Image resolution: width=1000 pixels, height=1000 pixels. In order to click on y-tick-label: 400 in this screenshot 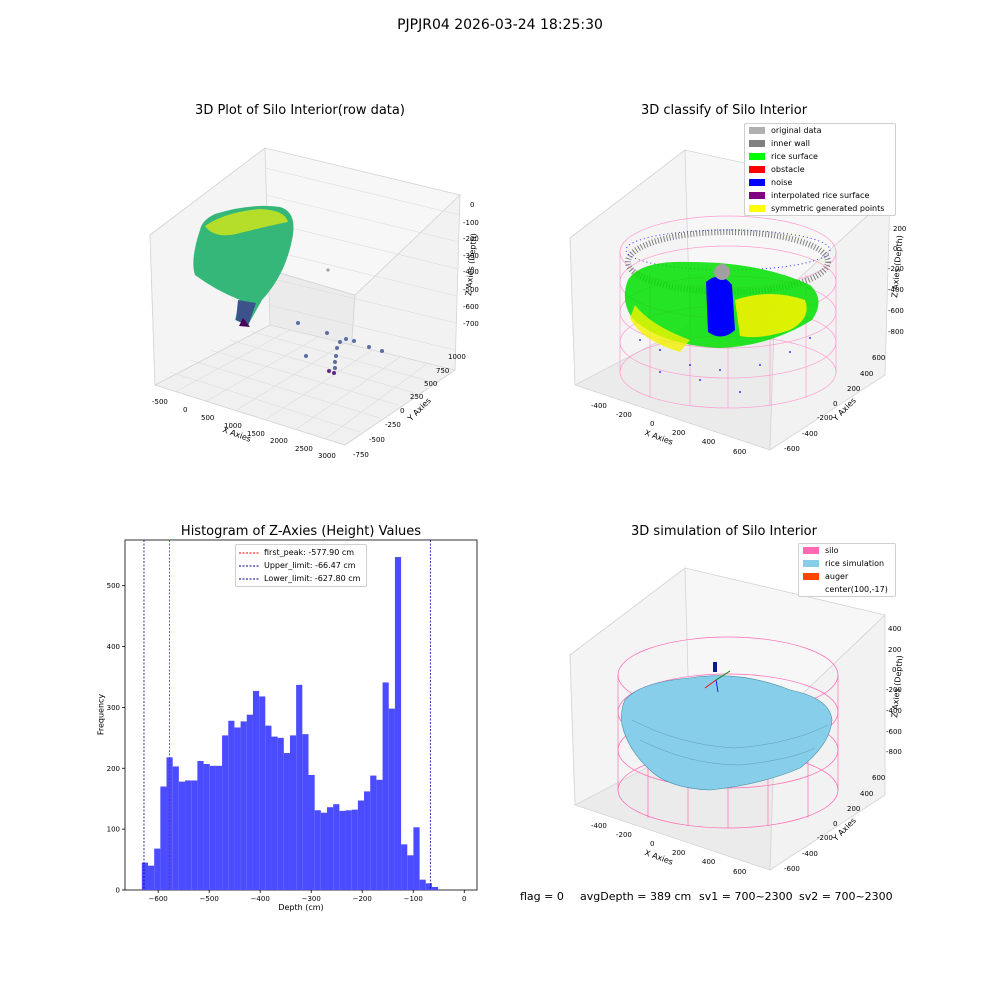, I will do `click(113, 647)`.